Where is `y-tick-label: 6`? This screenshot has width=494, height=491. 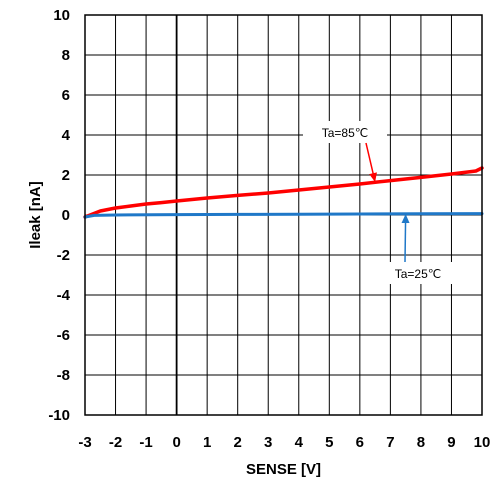 y-tick-label: 6 is located at coordinates (66, 95).